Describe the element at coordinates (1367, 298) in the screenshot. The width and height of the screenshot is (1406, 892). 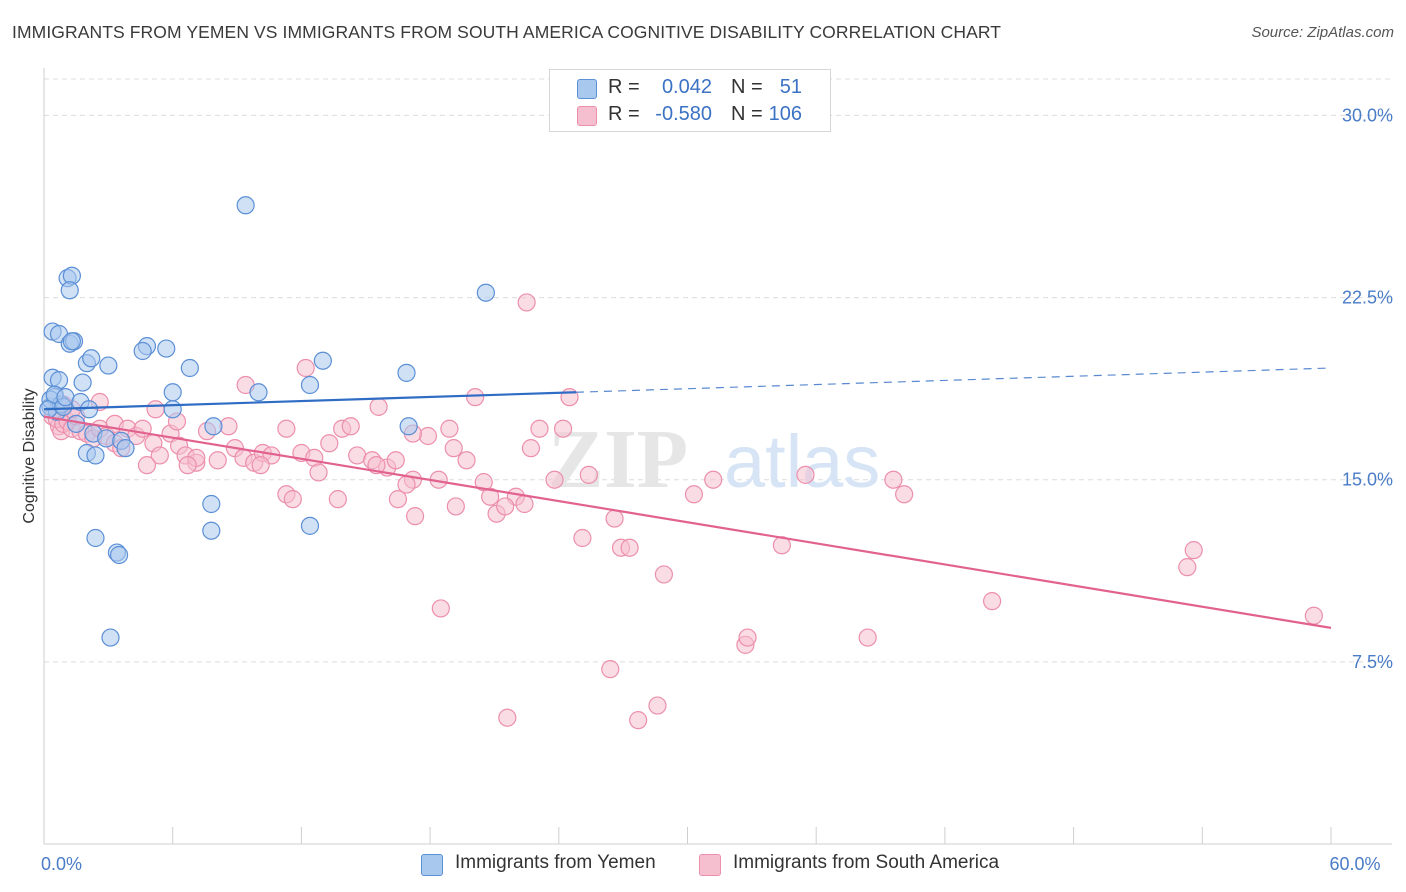
I see `y-tick-label: 22.5%` at that location.